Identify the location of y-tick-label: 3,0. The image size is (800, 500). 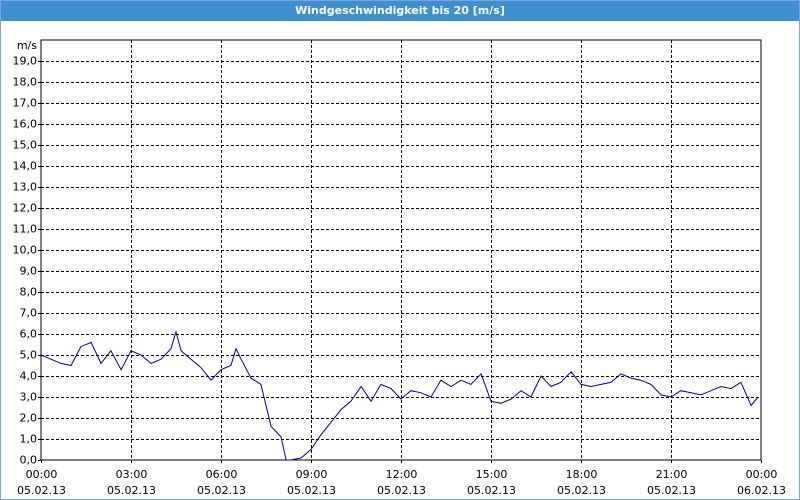
(29, 397).